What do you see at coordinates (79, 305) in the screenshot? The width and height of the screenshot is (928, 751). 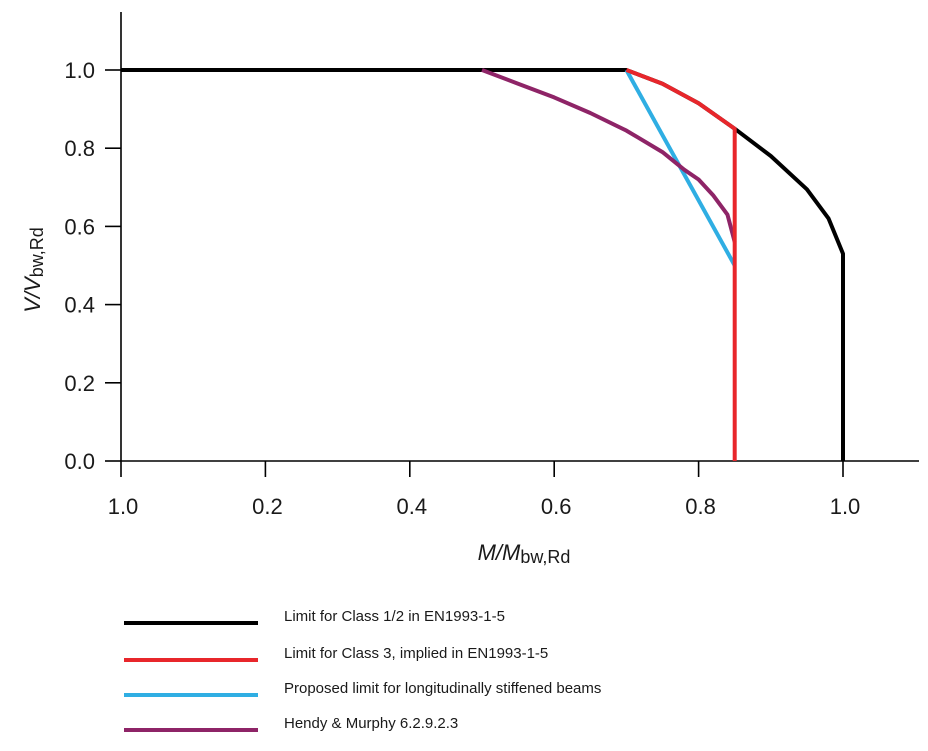 I see `y-tick-label: 0.4` at bounding box center [79, 305].